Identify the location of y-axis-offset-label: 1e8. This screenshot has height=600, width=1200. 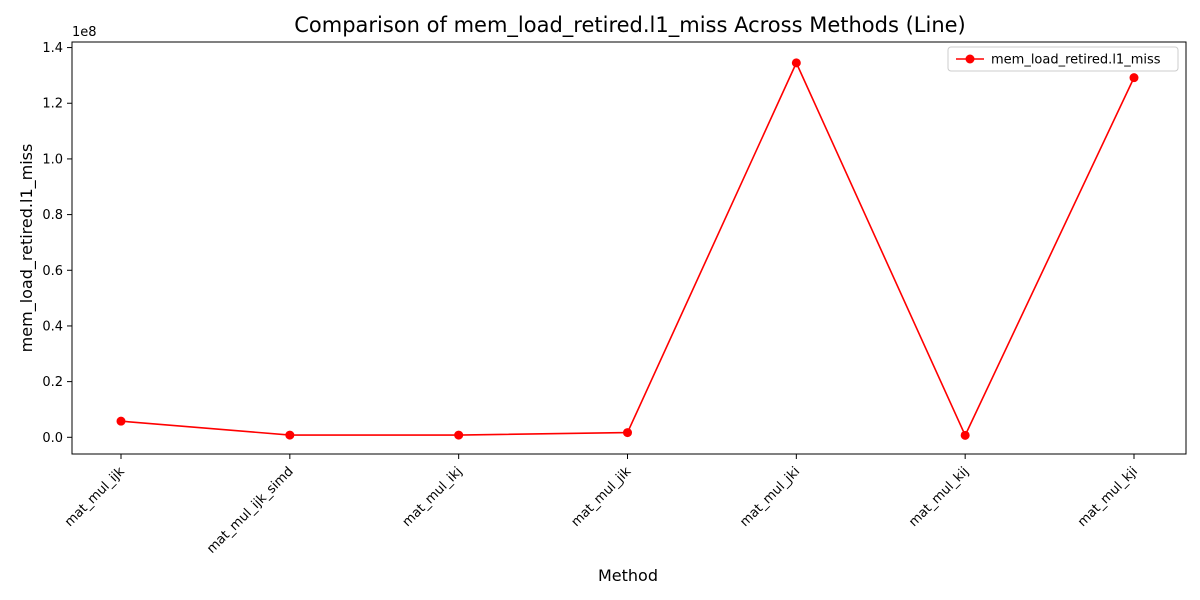
(84, 32).